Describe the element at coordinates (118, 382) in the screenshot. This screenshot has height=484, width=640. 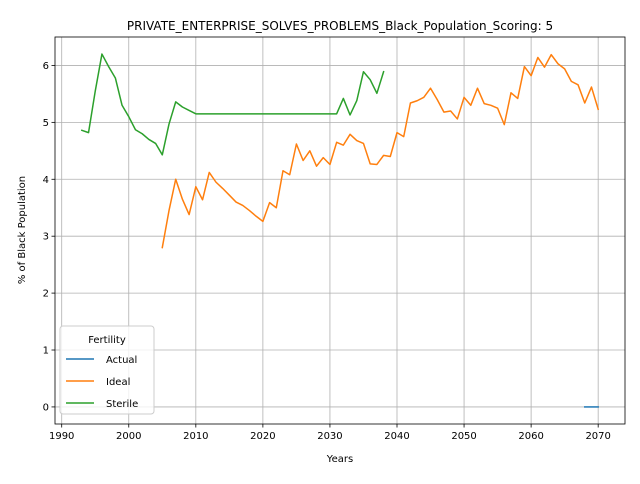
I see `legend-label-ideal: Ideal` at that location.